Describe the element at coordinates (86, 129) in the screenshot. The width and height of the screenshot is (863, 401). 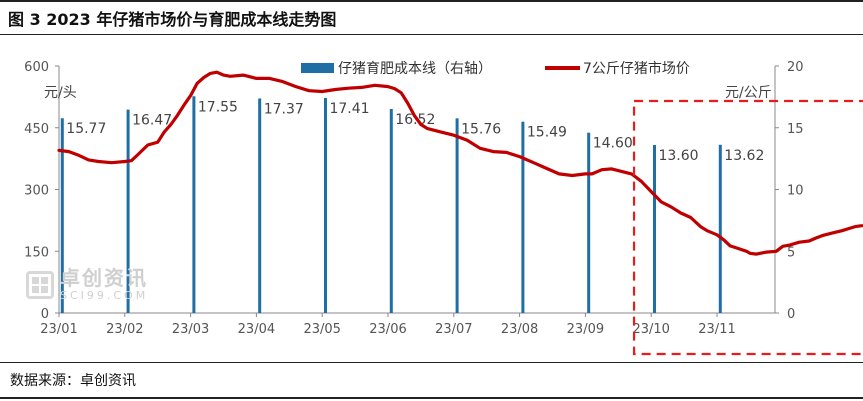
I see `cost-bar-label: 15.77` at that location.